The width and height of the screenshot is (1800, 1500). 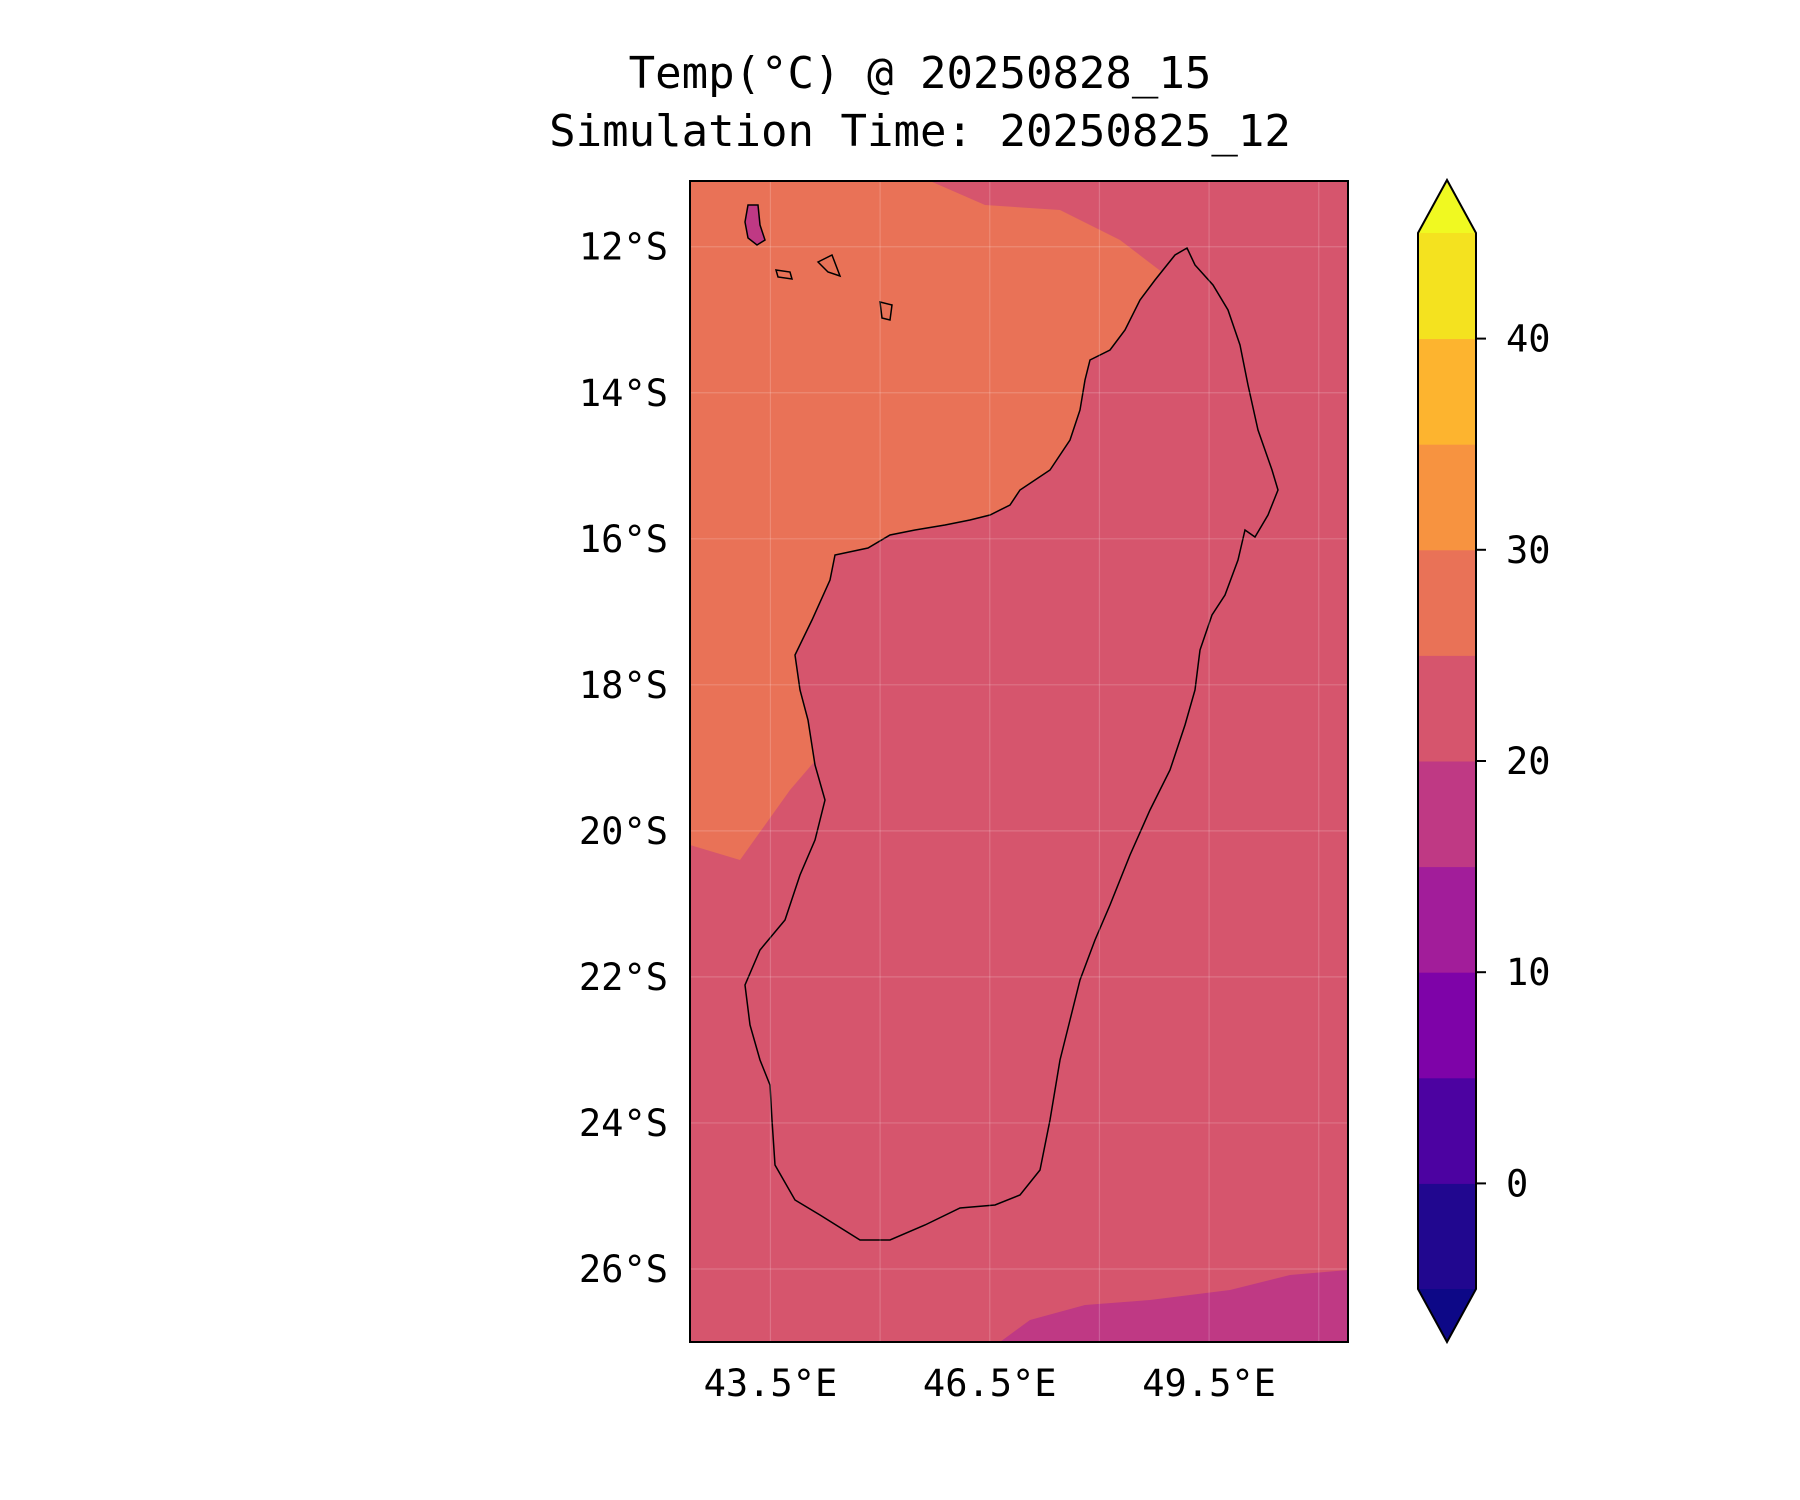 What do you see at coordinates (1447, 1315) in the screenshot?
I see `colorbar-extend-low` at bounding box center [1447, 1315].